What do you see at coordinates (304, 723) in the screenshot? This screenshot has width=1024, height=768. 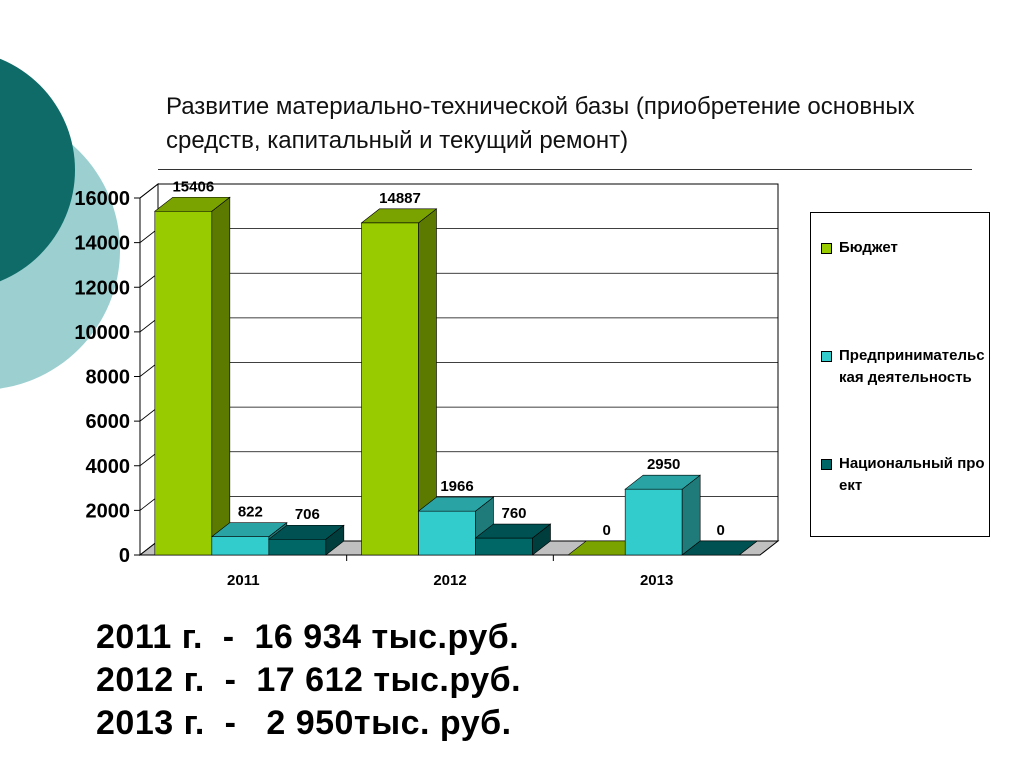 I see `total-2013: 2013 г. - 2 950тыс. руб.` at bounding box center [304, 723].